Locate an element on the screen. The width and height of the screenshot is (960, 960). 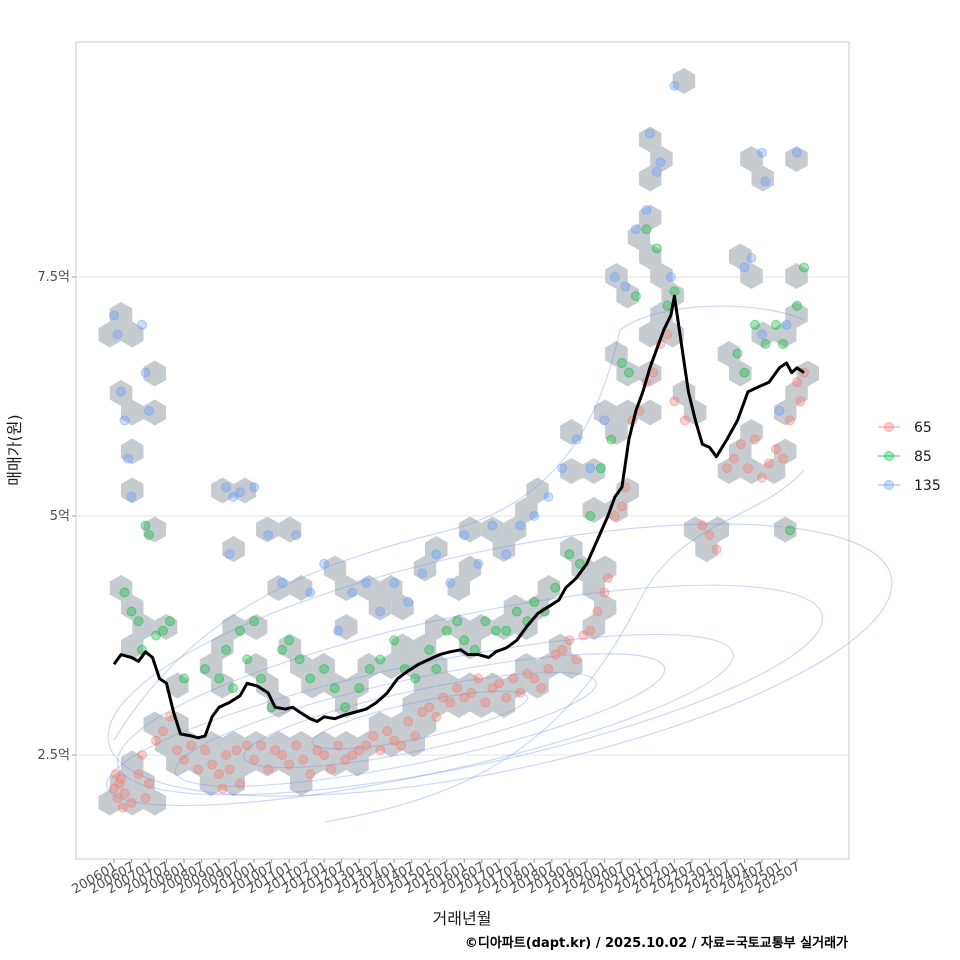
legend-label: 65 is located at coordinates (923, 428).